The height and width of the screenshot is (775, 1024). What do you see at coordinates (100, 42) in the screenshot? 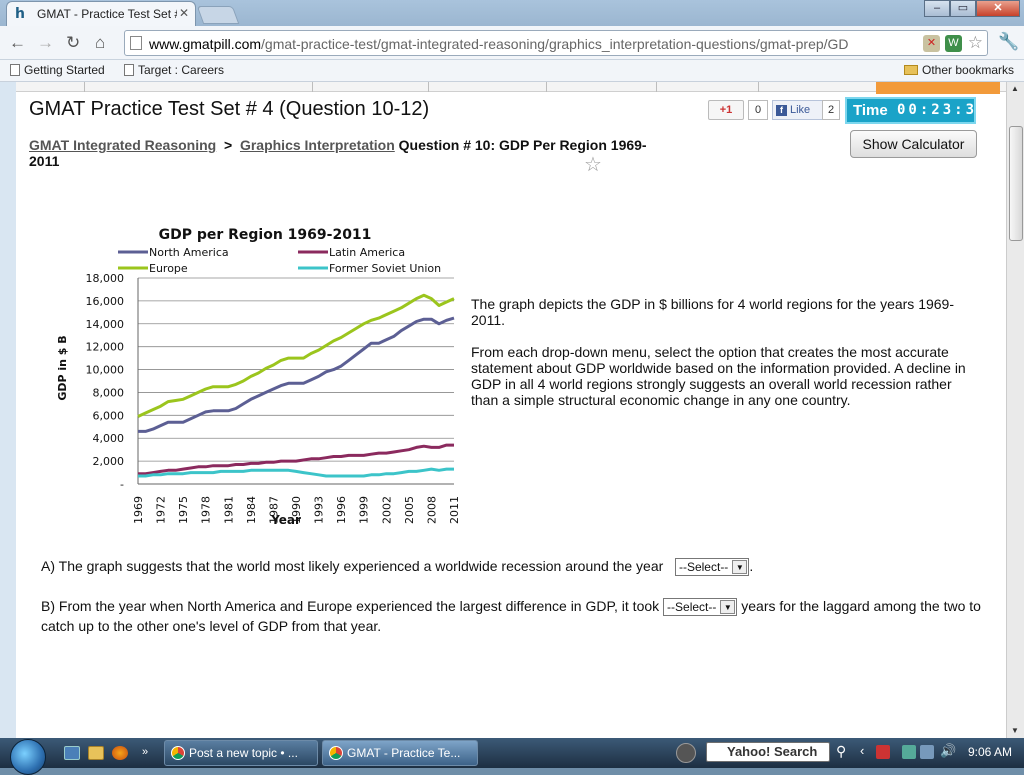
I see `home-icon: ⌂` at bounding box center [100, 42].